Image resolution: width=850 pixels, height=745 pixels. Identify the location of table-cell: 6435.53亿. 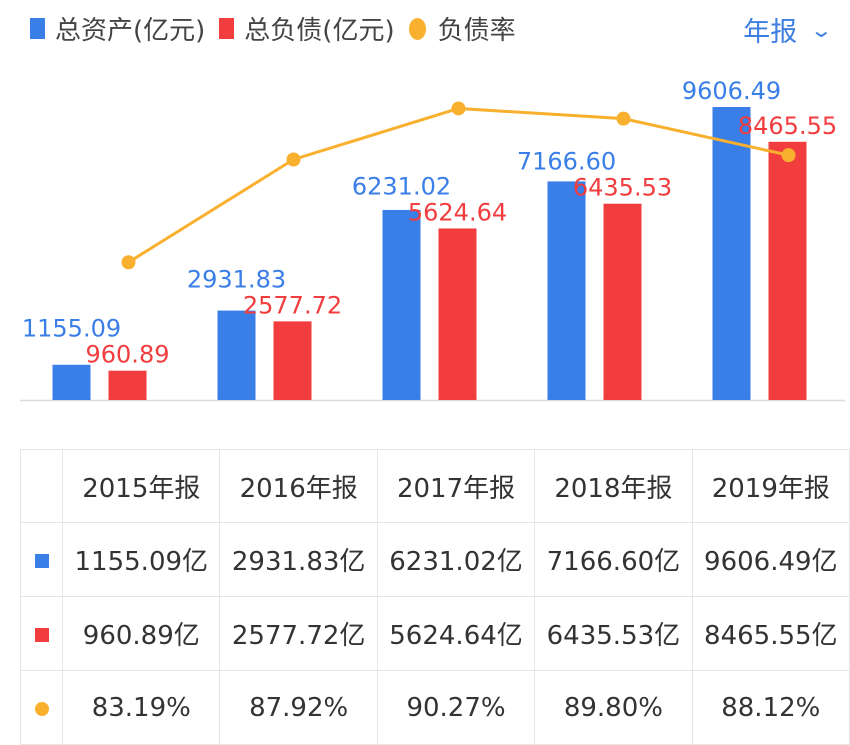
(613, 633).